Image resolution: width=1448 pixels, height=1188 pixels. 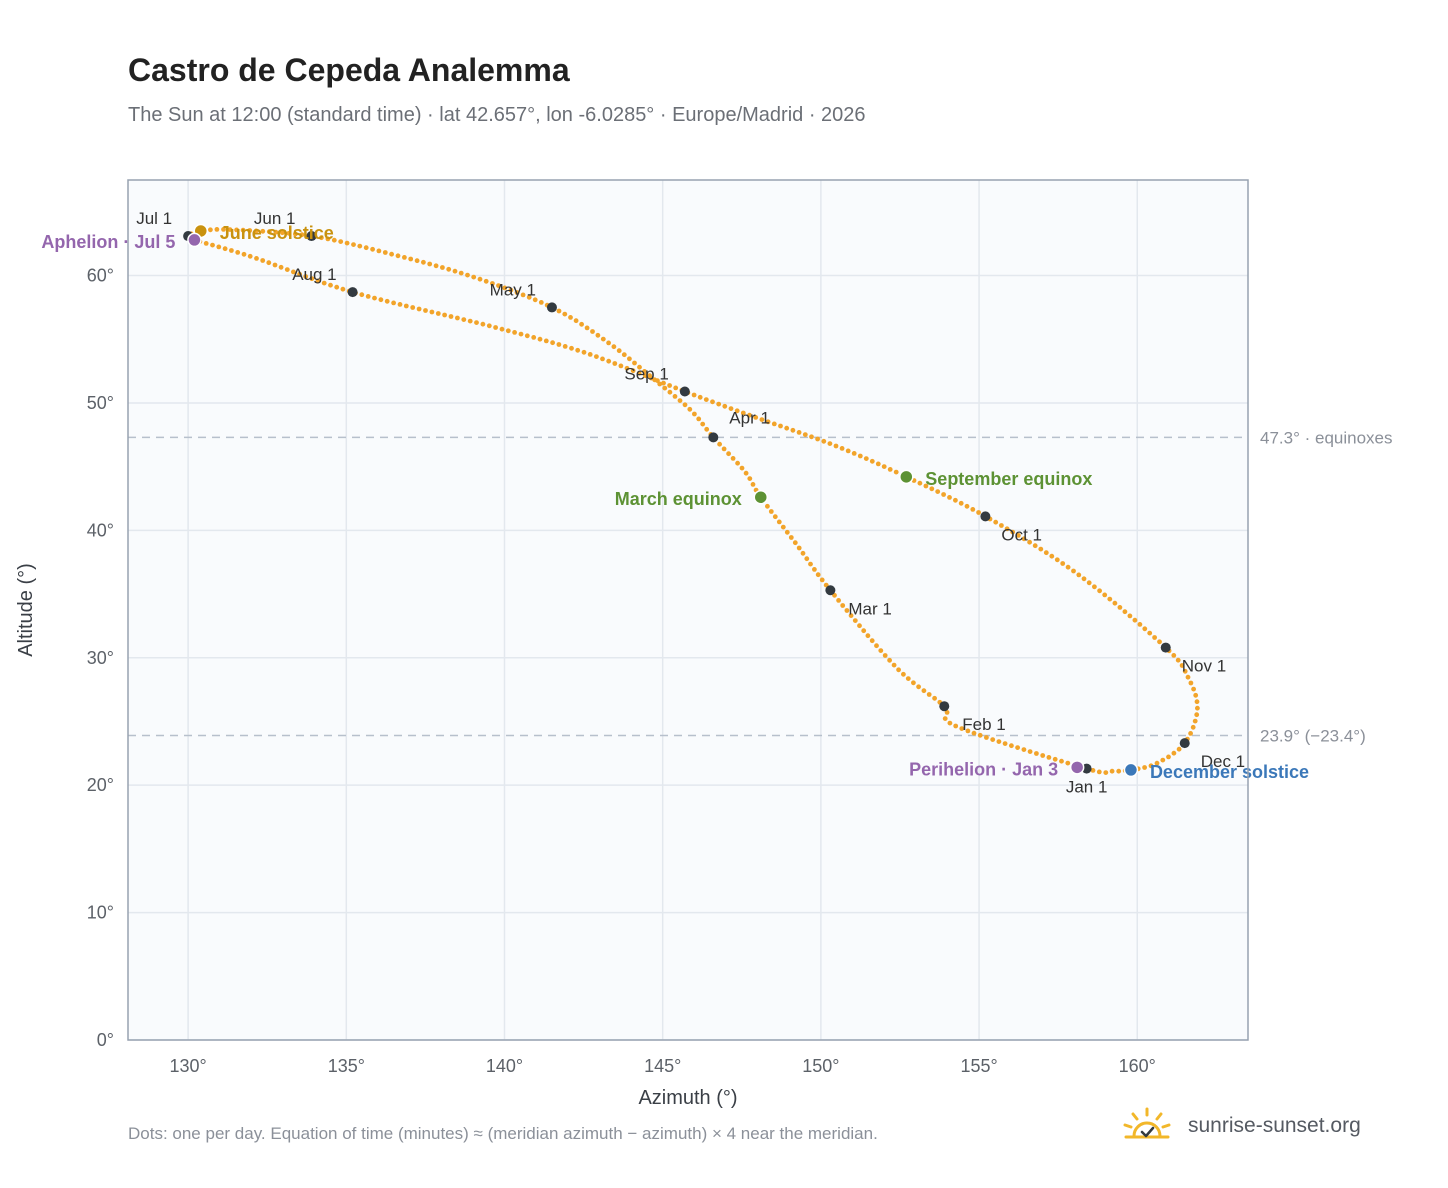 I want to click on month-label: Apr 1, so click(x=749, y=417).